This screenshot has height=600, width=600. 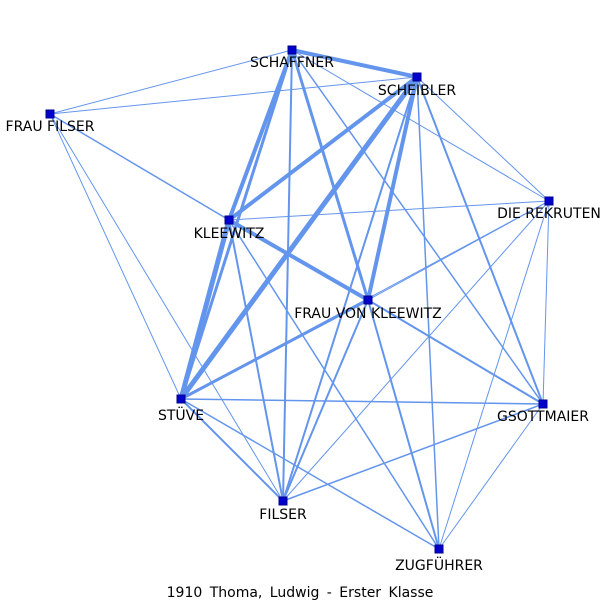 What do you see at coordinates (439, 565) in the screenshot?
I see `node-label: ZUGFÜHRER` at bounding box center [439, 565].